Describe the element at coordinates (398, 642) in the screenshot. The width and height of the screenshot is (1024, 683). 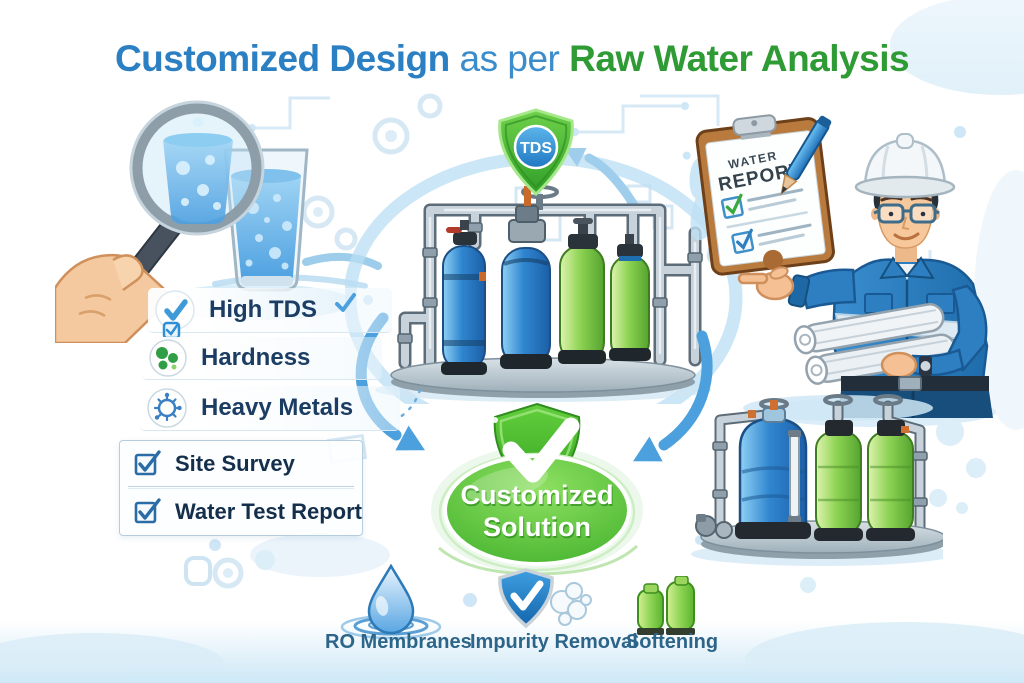
I see `label-ro-membranes: RO Membranes` at that location.